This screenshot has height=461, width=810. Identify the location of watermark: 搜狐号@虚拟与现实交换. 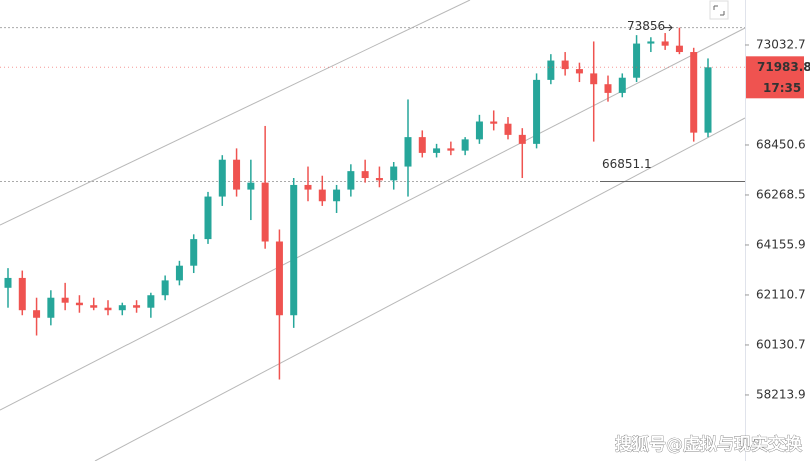
(709, 444).